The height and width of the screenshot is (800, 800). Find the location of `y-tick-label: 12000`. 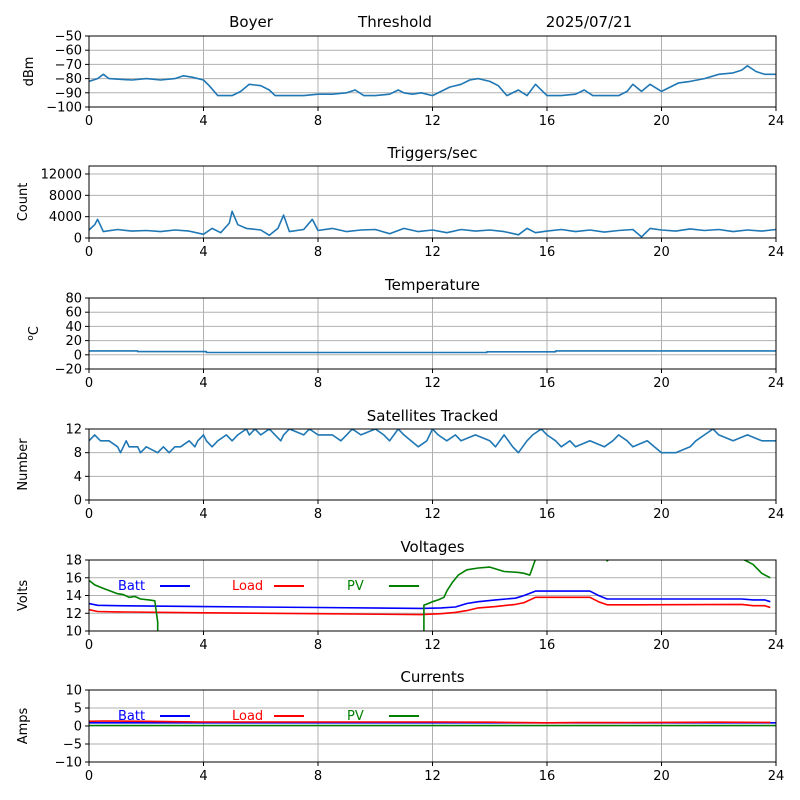

y-tick-label: 12000 is located at coordinates (61, 175).